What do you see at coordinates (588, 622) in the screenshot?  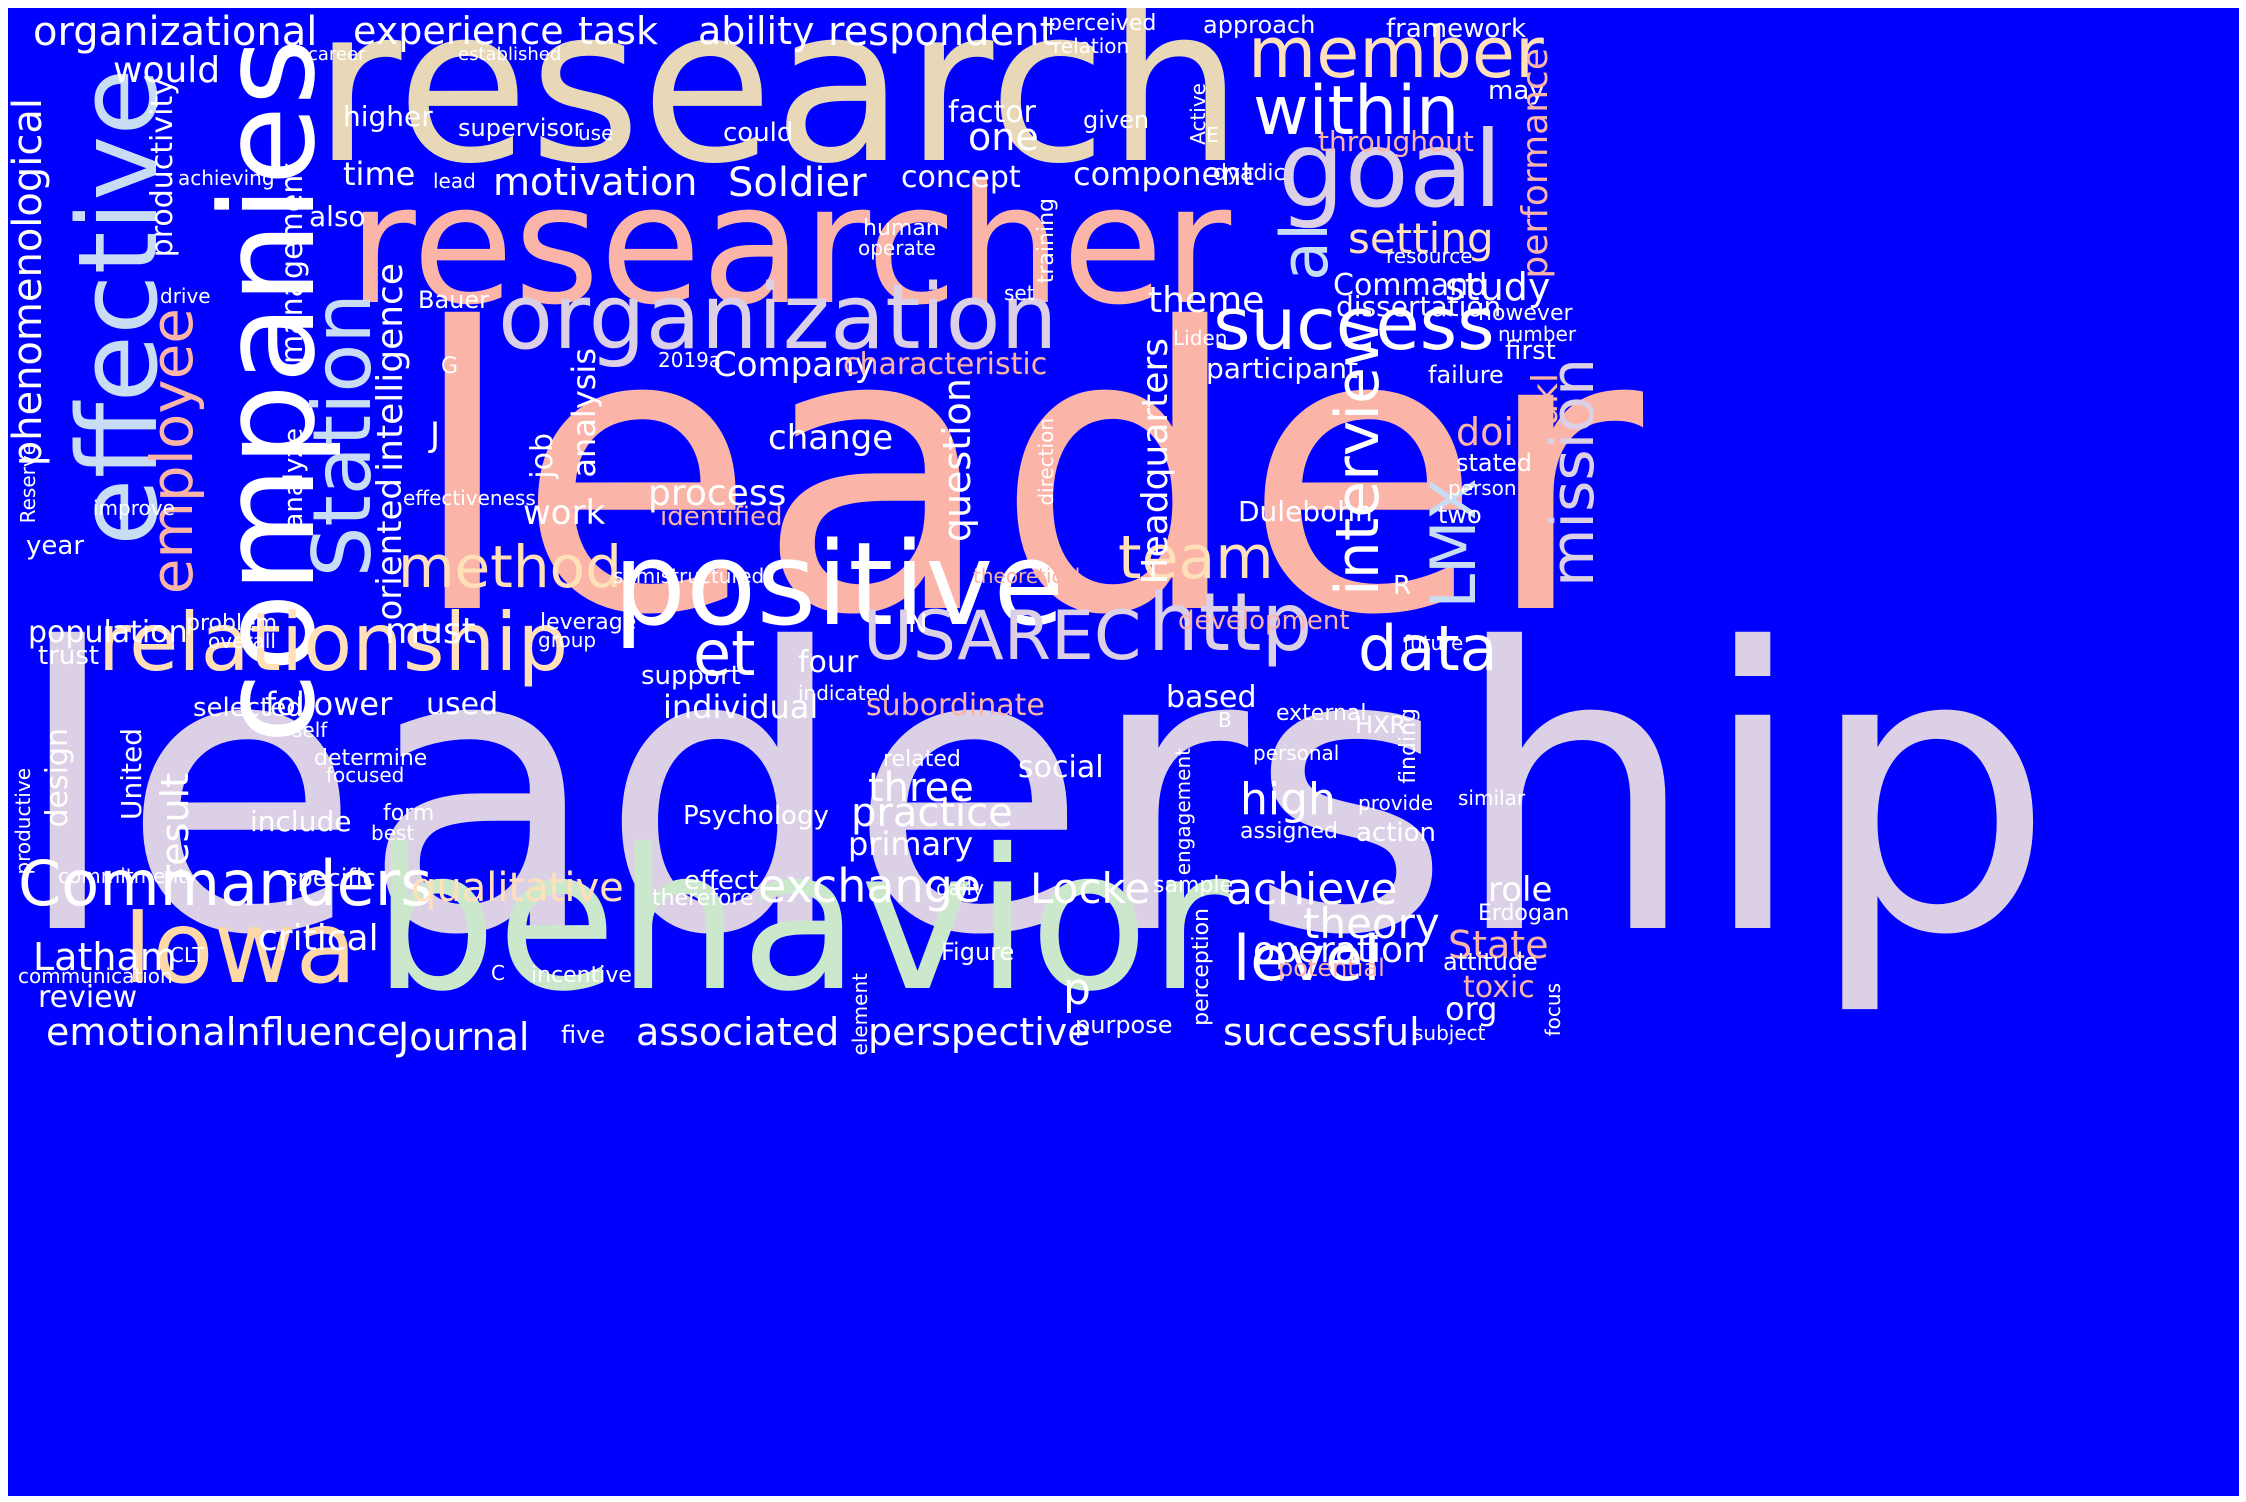 I see `cloud-word: leverage` at bounding box center [588, 622].